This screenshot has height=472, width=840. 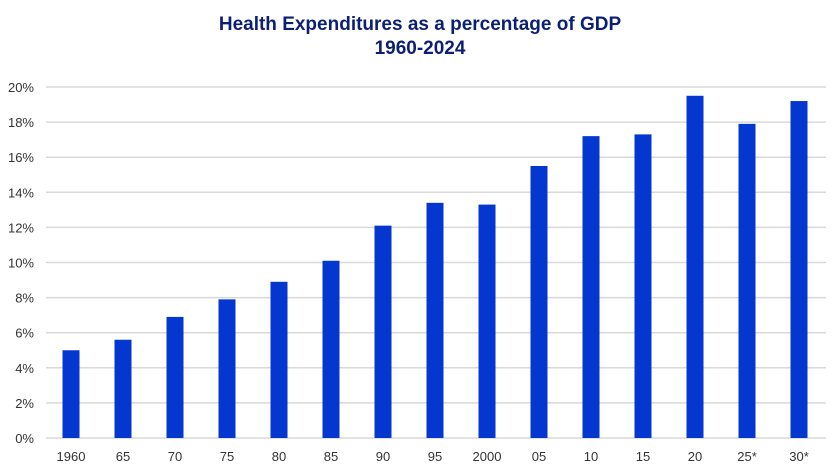 What do you see at coordinates (747, 456) in the screenshot?
I see `x-tick-label: 25*` at bounding box center [747, 456].